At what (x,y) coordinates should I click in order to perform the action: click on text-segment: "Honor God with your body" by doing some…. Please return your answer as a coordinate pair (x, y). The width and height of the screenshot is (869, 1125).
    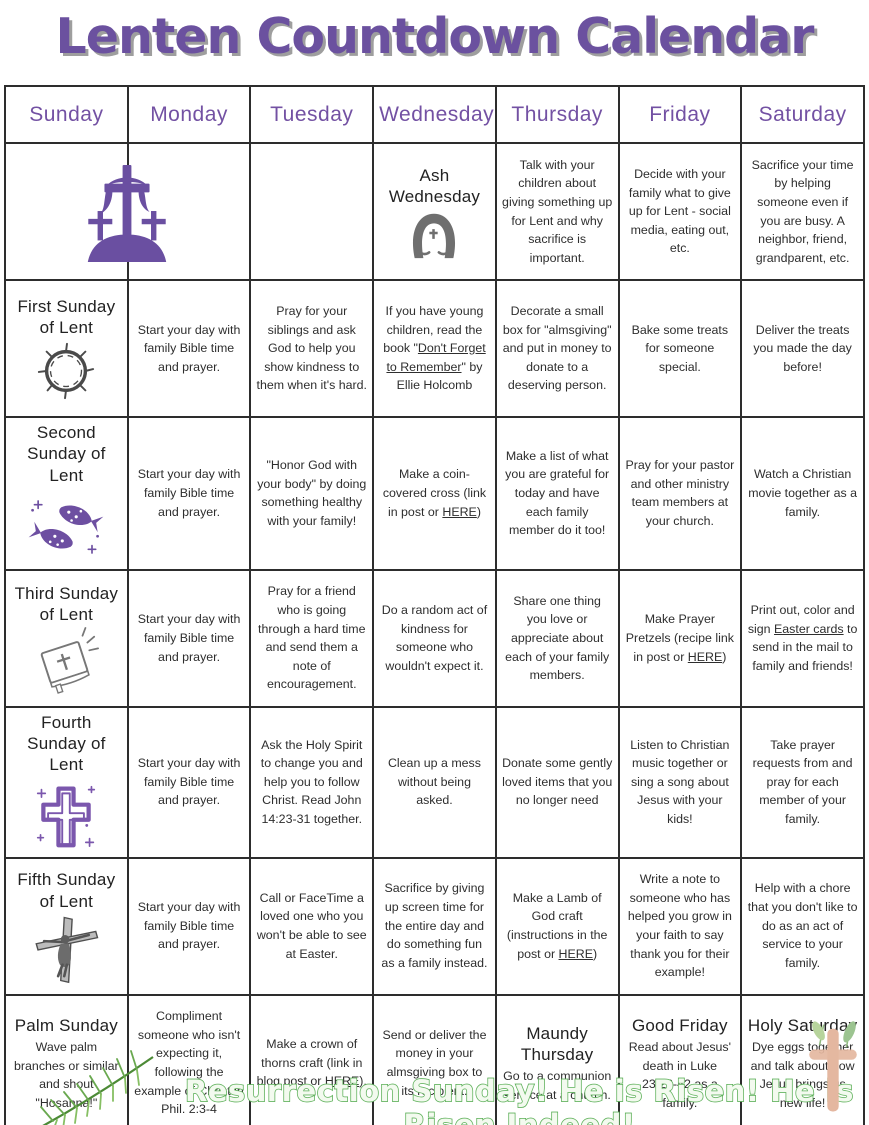
    Looking at the image, I should click on (312, 493).